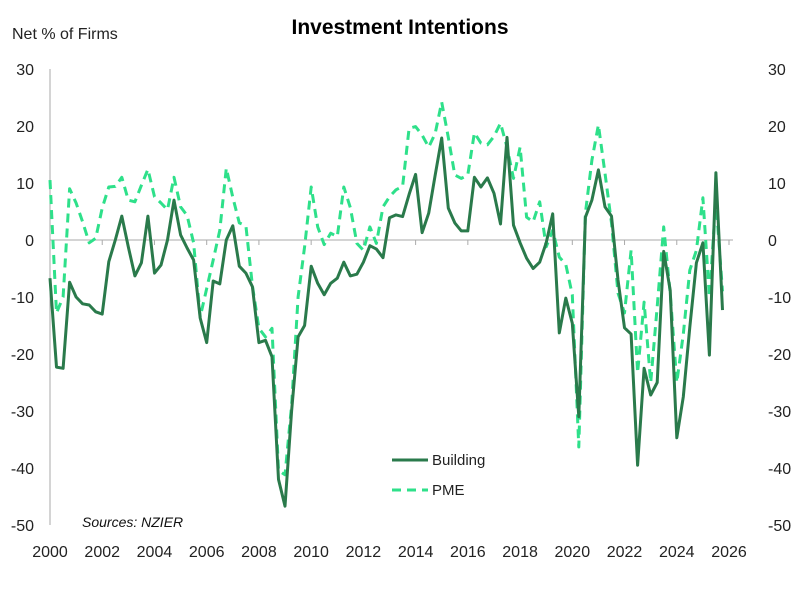 The width and height of the screenshot is (800, 593). Describe the element at coordinates (438, 475) in the screenshot. I see `legend: Building PME` at that location.